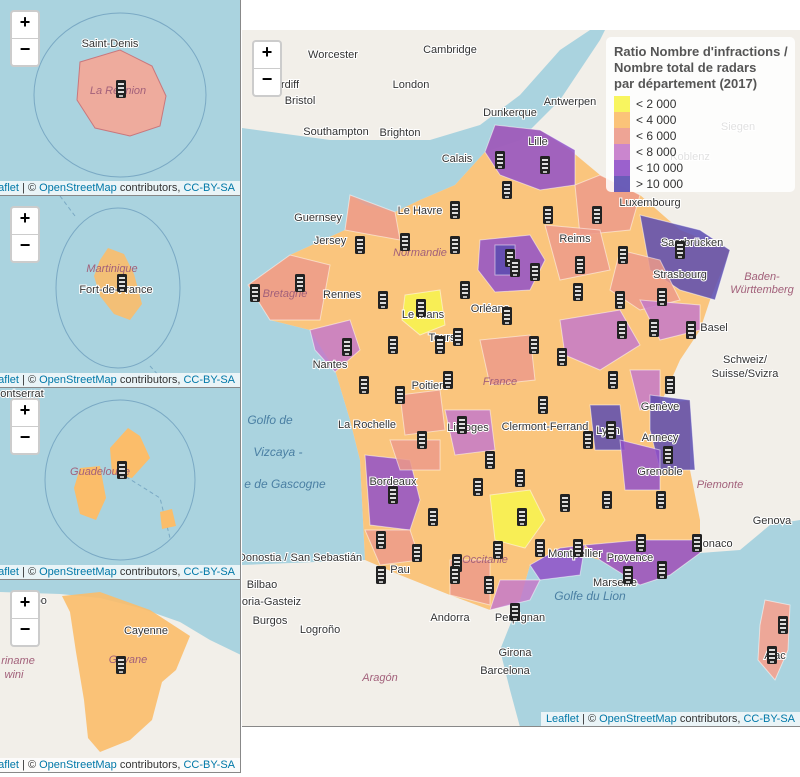 The width and height of the screenshot is (800, 777). What do you see at coordinates (400, 570) in the screenshot?
I see `place-label: Pau` at bounding box center [400, 570].